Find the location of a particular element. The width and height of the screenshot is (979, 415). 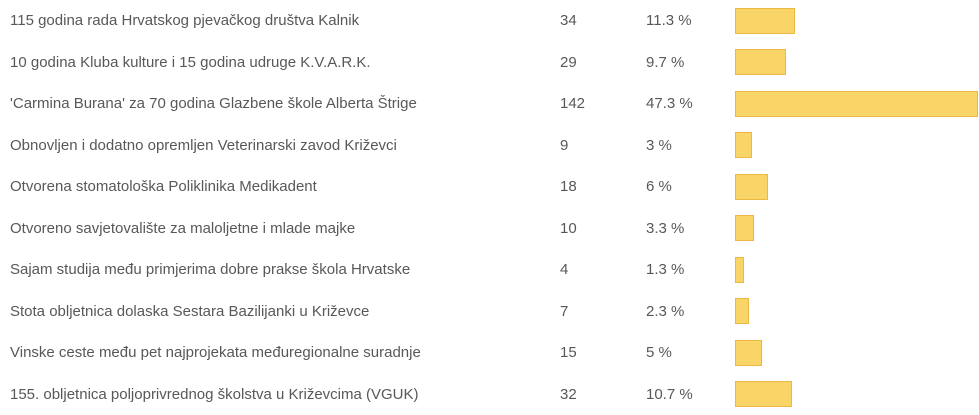

poll-votes-count: 4 is located at coordinates (564, 270).